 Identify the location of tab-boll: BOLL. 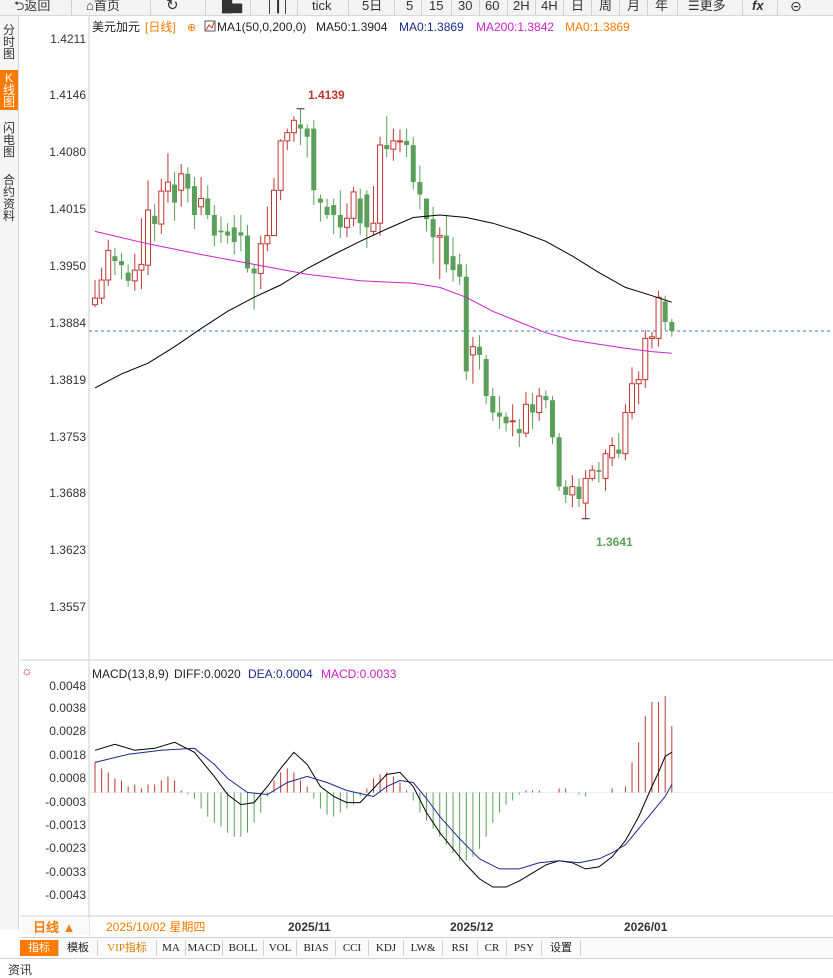
(243, 948).